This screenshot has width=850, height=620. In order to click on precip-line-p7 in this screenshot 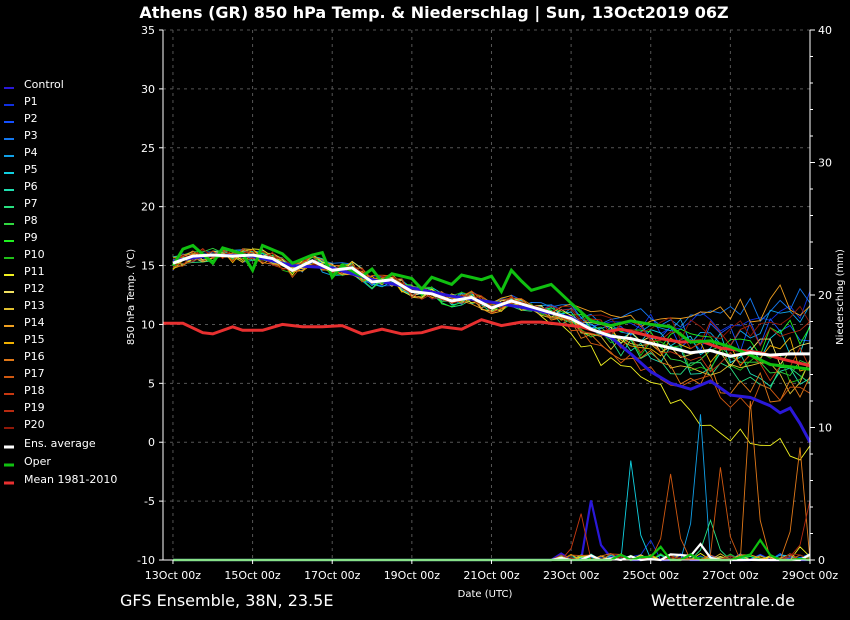, I will do `click(492, 539)`.